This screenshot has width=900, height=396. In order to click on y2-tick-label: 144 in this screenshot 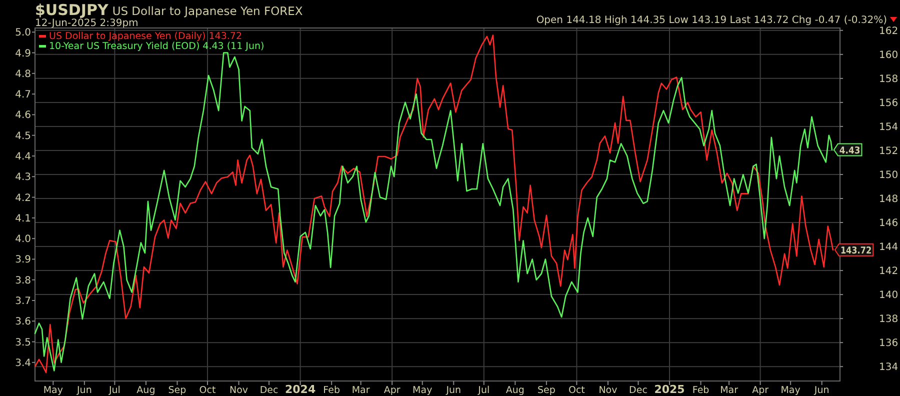, I will do `click(888, 248)`.